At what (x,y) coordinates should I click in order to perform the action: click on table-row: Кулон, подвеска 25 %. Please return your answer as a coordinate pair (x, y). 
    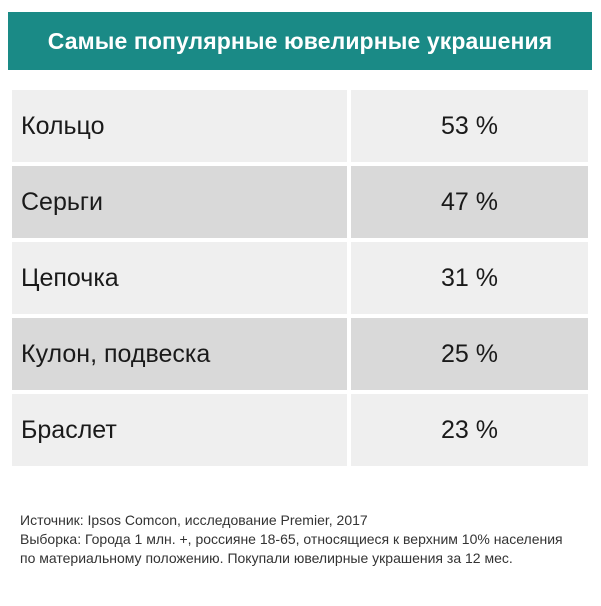
    Looking at the image, I should click on (300, 354).